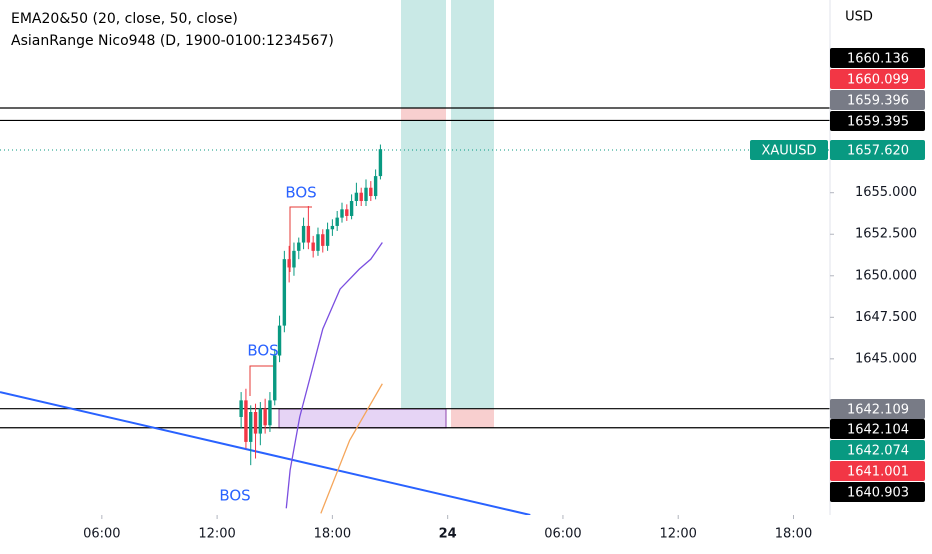 The image size is (932, 554). I want to click on y-tick-label: 1652.500, so click(886, 234).